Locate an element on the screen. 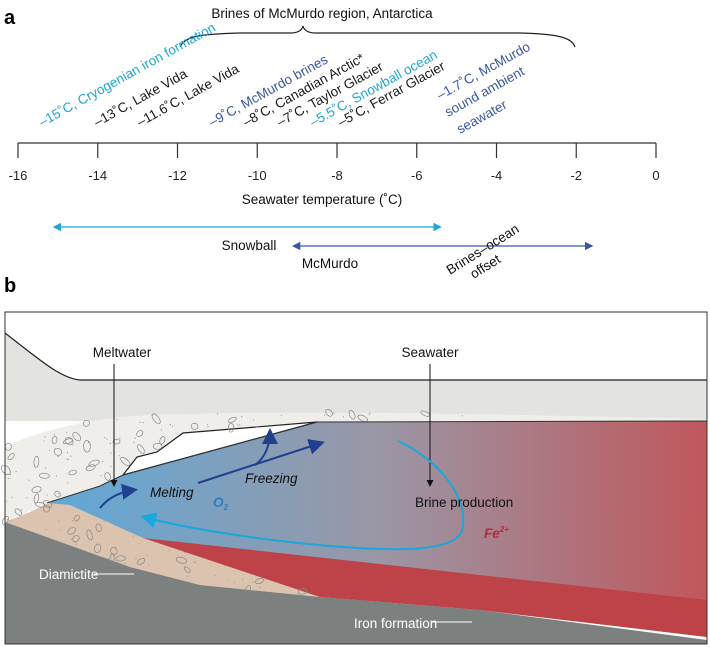  freezing-arrow is located at coordinates (261, 461).